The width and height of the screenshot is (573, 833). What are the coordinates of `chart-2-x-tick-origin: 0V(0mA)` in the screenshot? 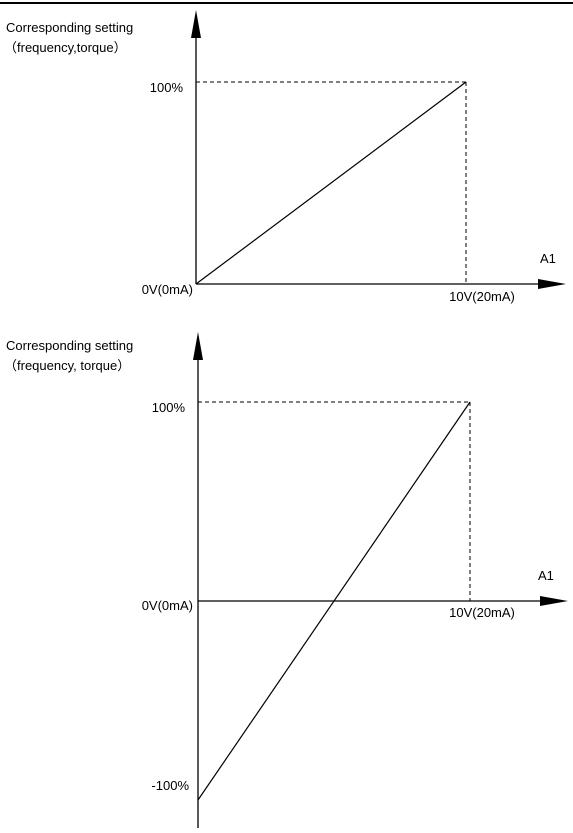 It's located at (167, 605).